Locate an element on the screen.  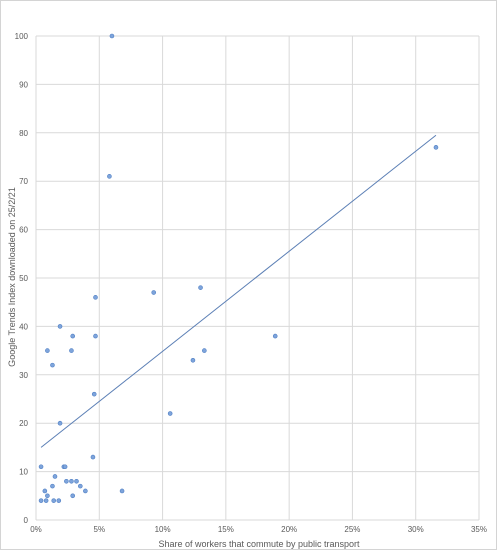
y-tick-label: 0 is located at coordinates (26, 520).